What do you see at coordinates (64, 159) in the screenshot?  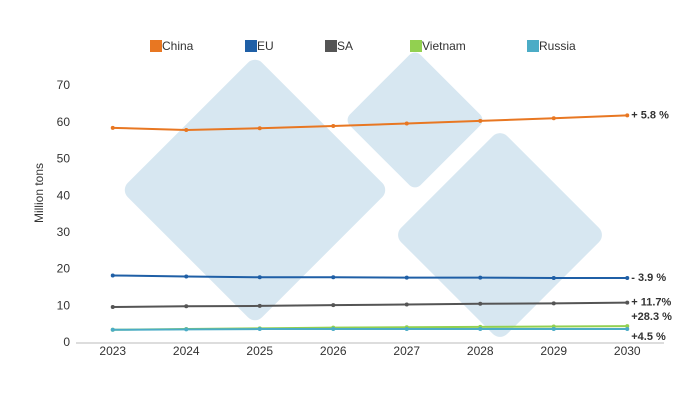 I see `y-tick-label: 50` at bounding box center [64, 159].